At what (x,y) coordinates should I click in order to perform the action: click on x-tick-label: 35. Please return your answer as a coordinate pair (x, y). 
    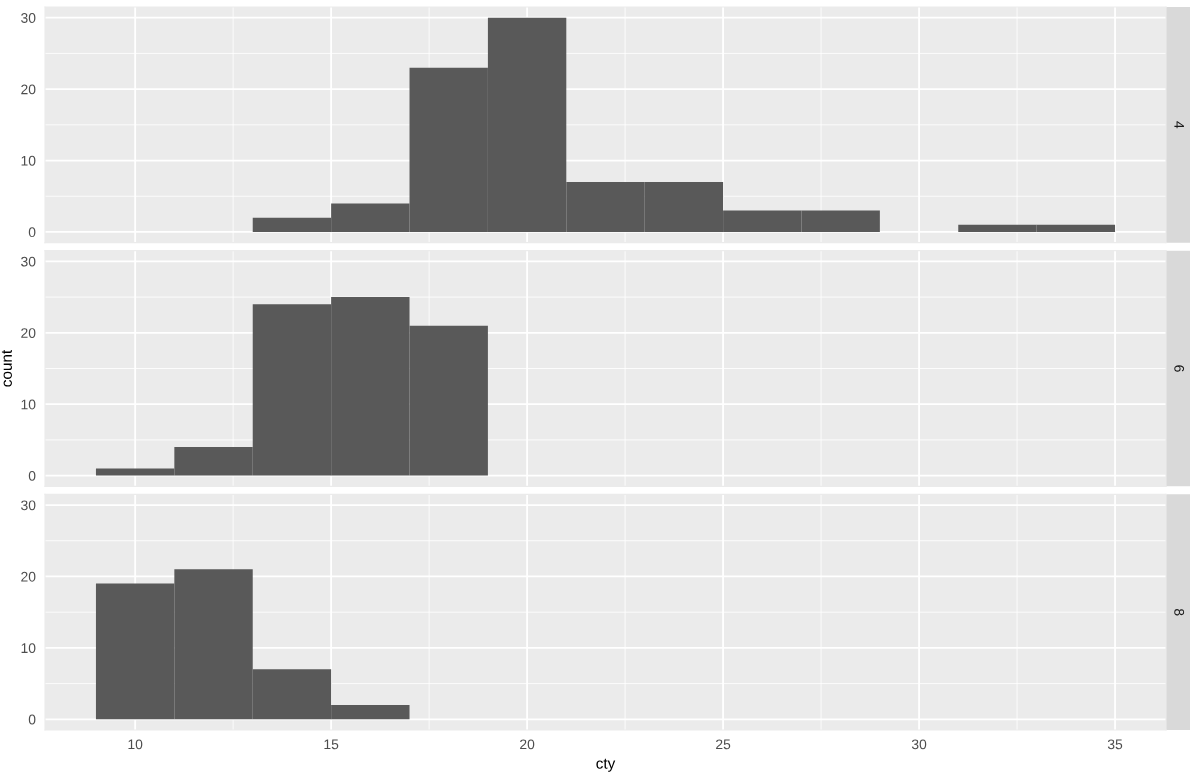
    Looking at the image, I should click on (1115, 744).